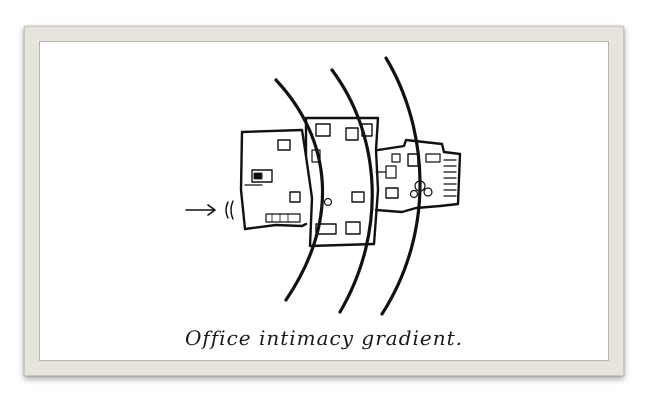  I want to click on intimacy-gradient-arcs, so click(348, 186).